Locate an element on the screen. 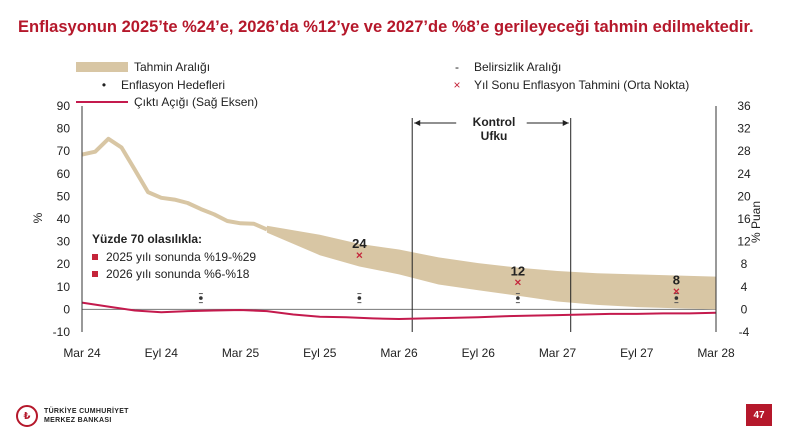  y2-tick-label: 32 is located at coordinates (744, 129).